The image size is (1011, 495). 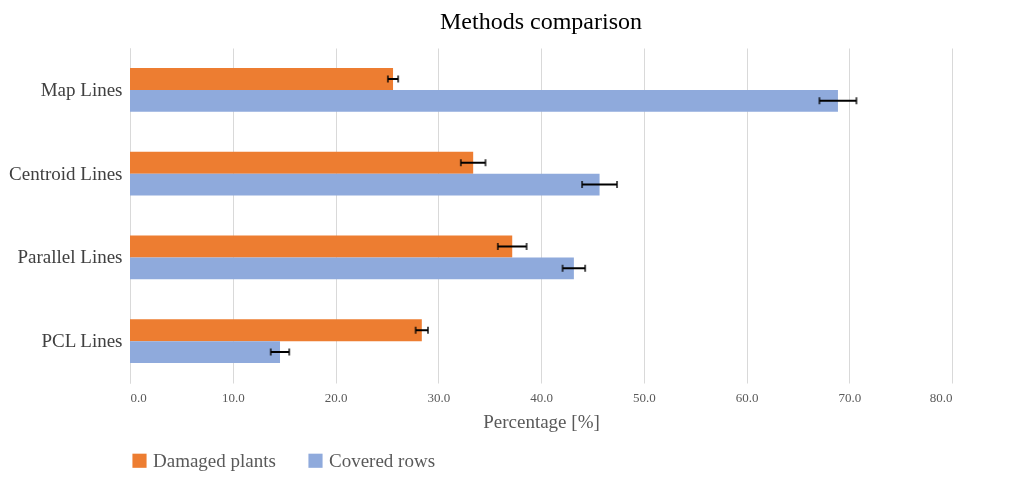 I want to click on x-axis-title: Percentage [%], so click(x=541, y=421).